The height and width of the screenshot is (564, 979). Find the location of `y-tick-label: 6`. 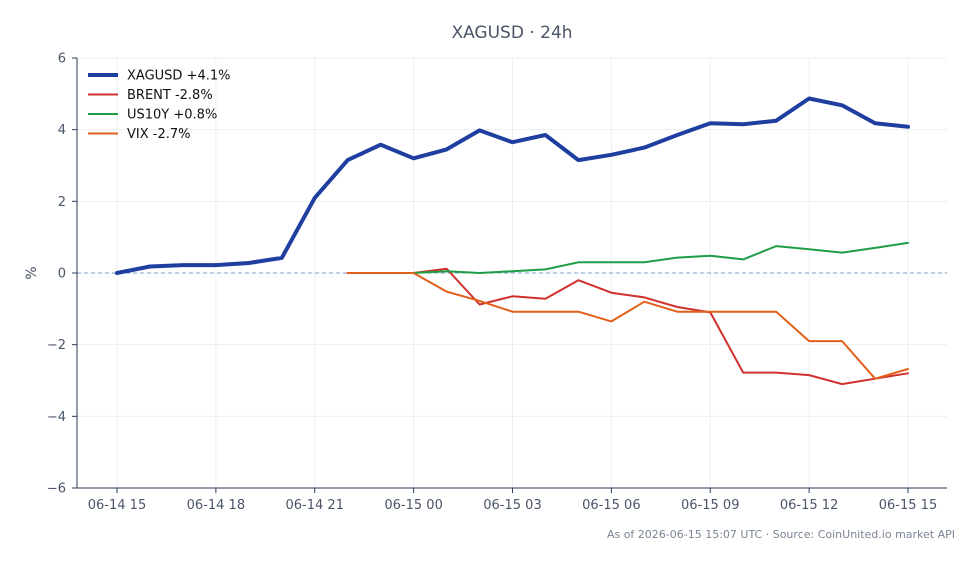

y-tick-label: 6 is located at coordinates (62, 59).